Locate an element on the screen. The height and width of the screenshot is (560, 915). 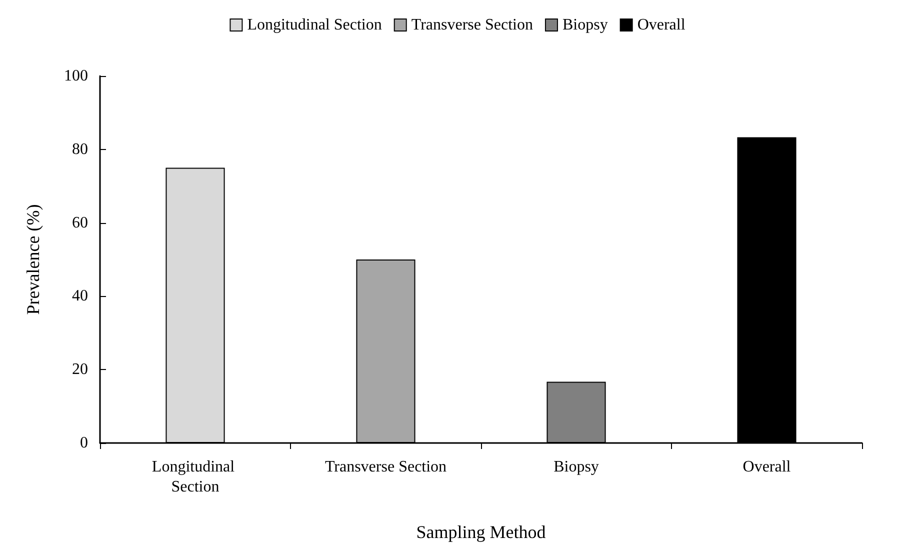
legend-label: Longitudinal Section is located at coordinates (314, 25).